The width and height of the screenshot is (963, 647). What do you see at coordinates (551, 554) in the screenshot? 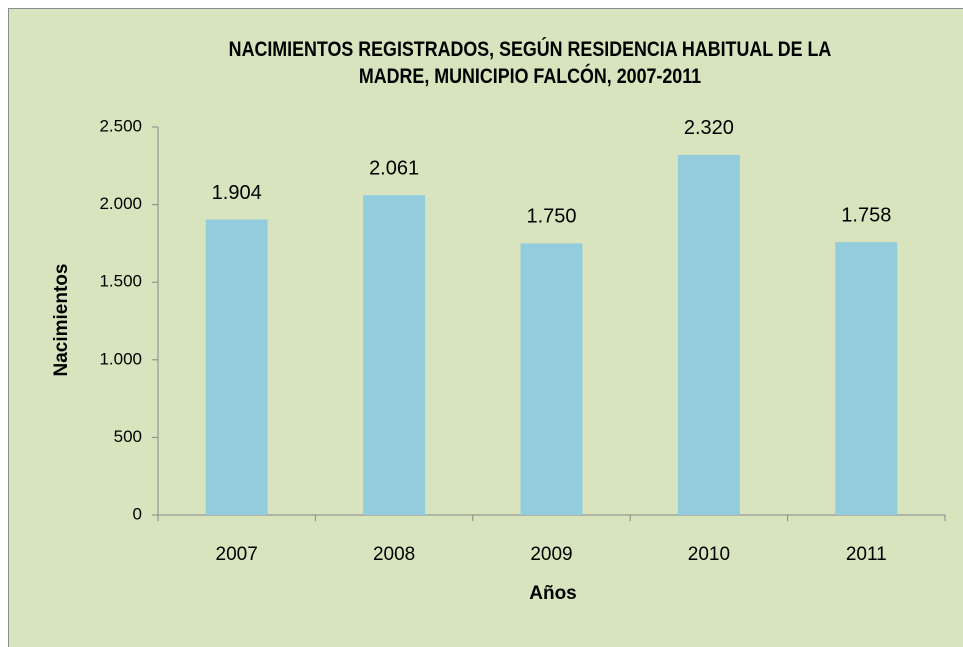
I see `x-tick-label: 2009` at bounding box center [551, 554].